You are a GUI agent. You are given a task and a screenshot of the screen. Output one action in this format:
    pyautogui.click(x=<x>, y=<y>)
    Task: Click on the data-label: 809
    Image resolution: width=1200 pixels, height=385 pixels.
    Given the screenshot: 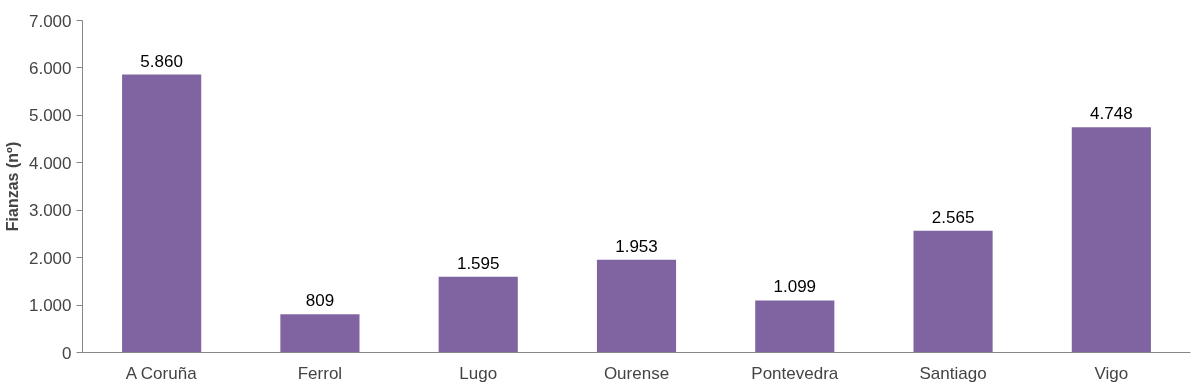 What is the action you would take?
    pyautogui.click(x=320, y=301)
    